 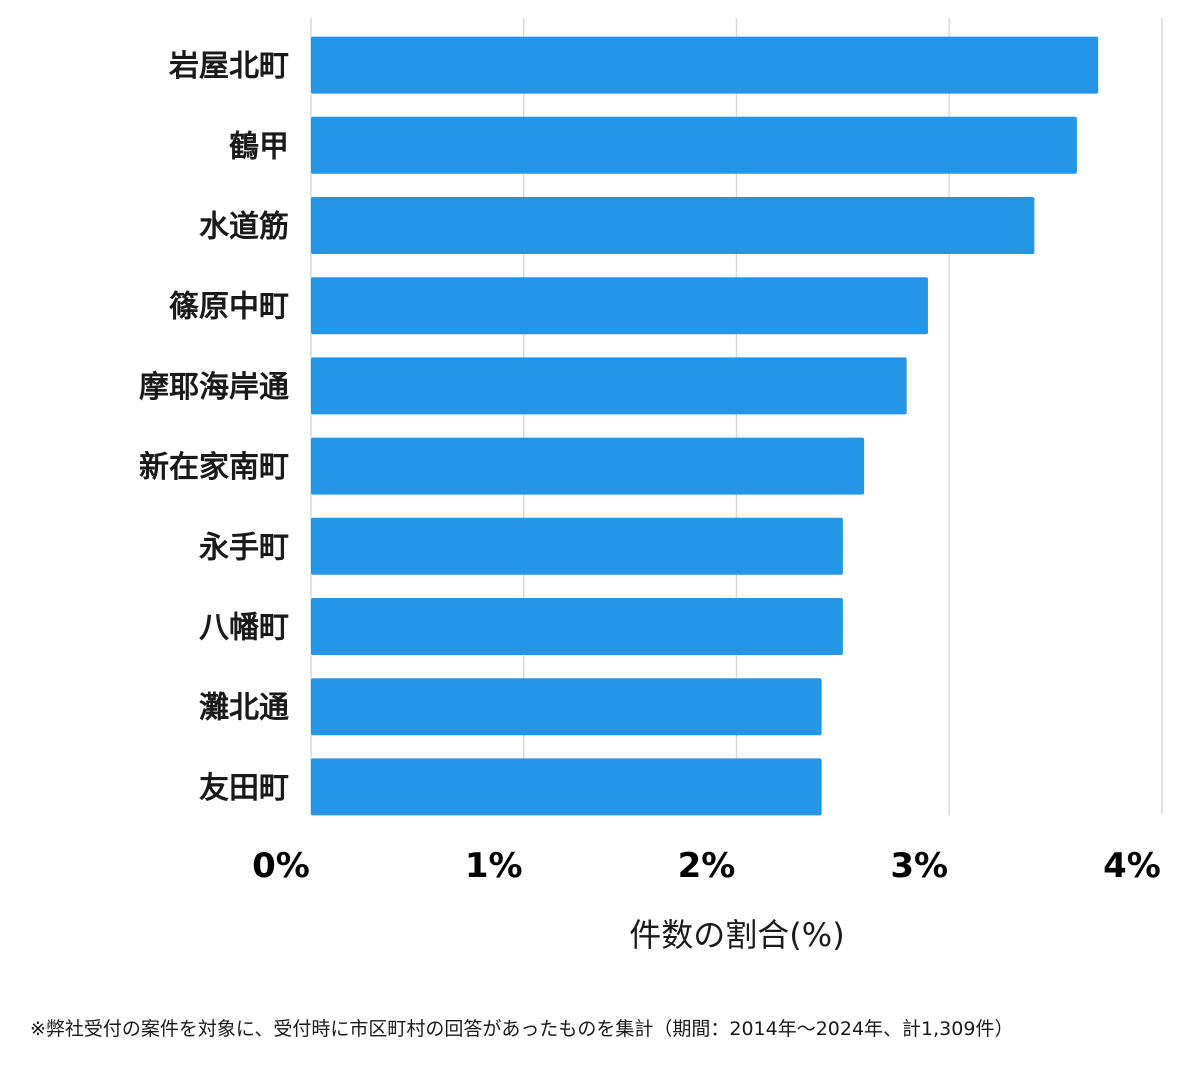 I want to click on category-label: 八幡町, so click(x=244, y=628).